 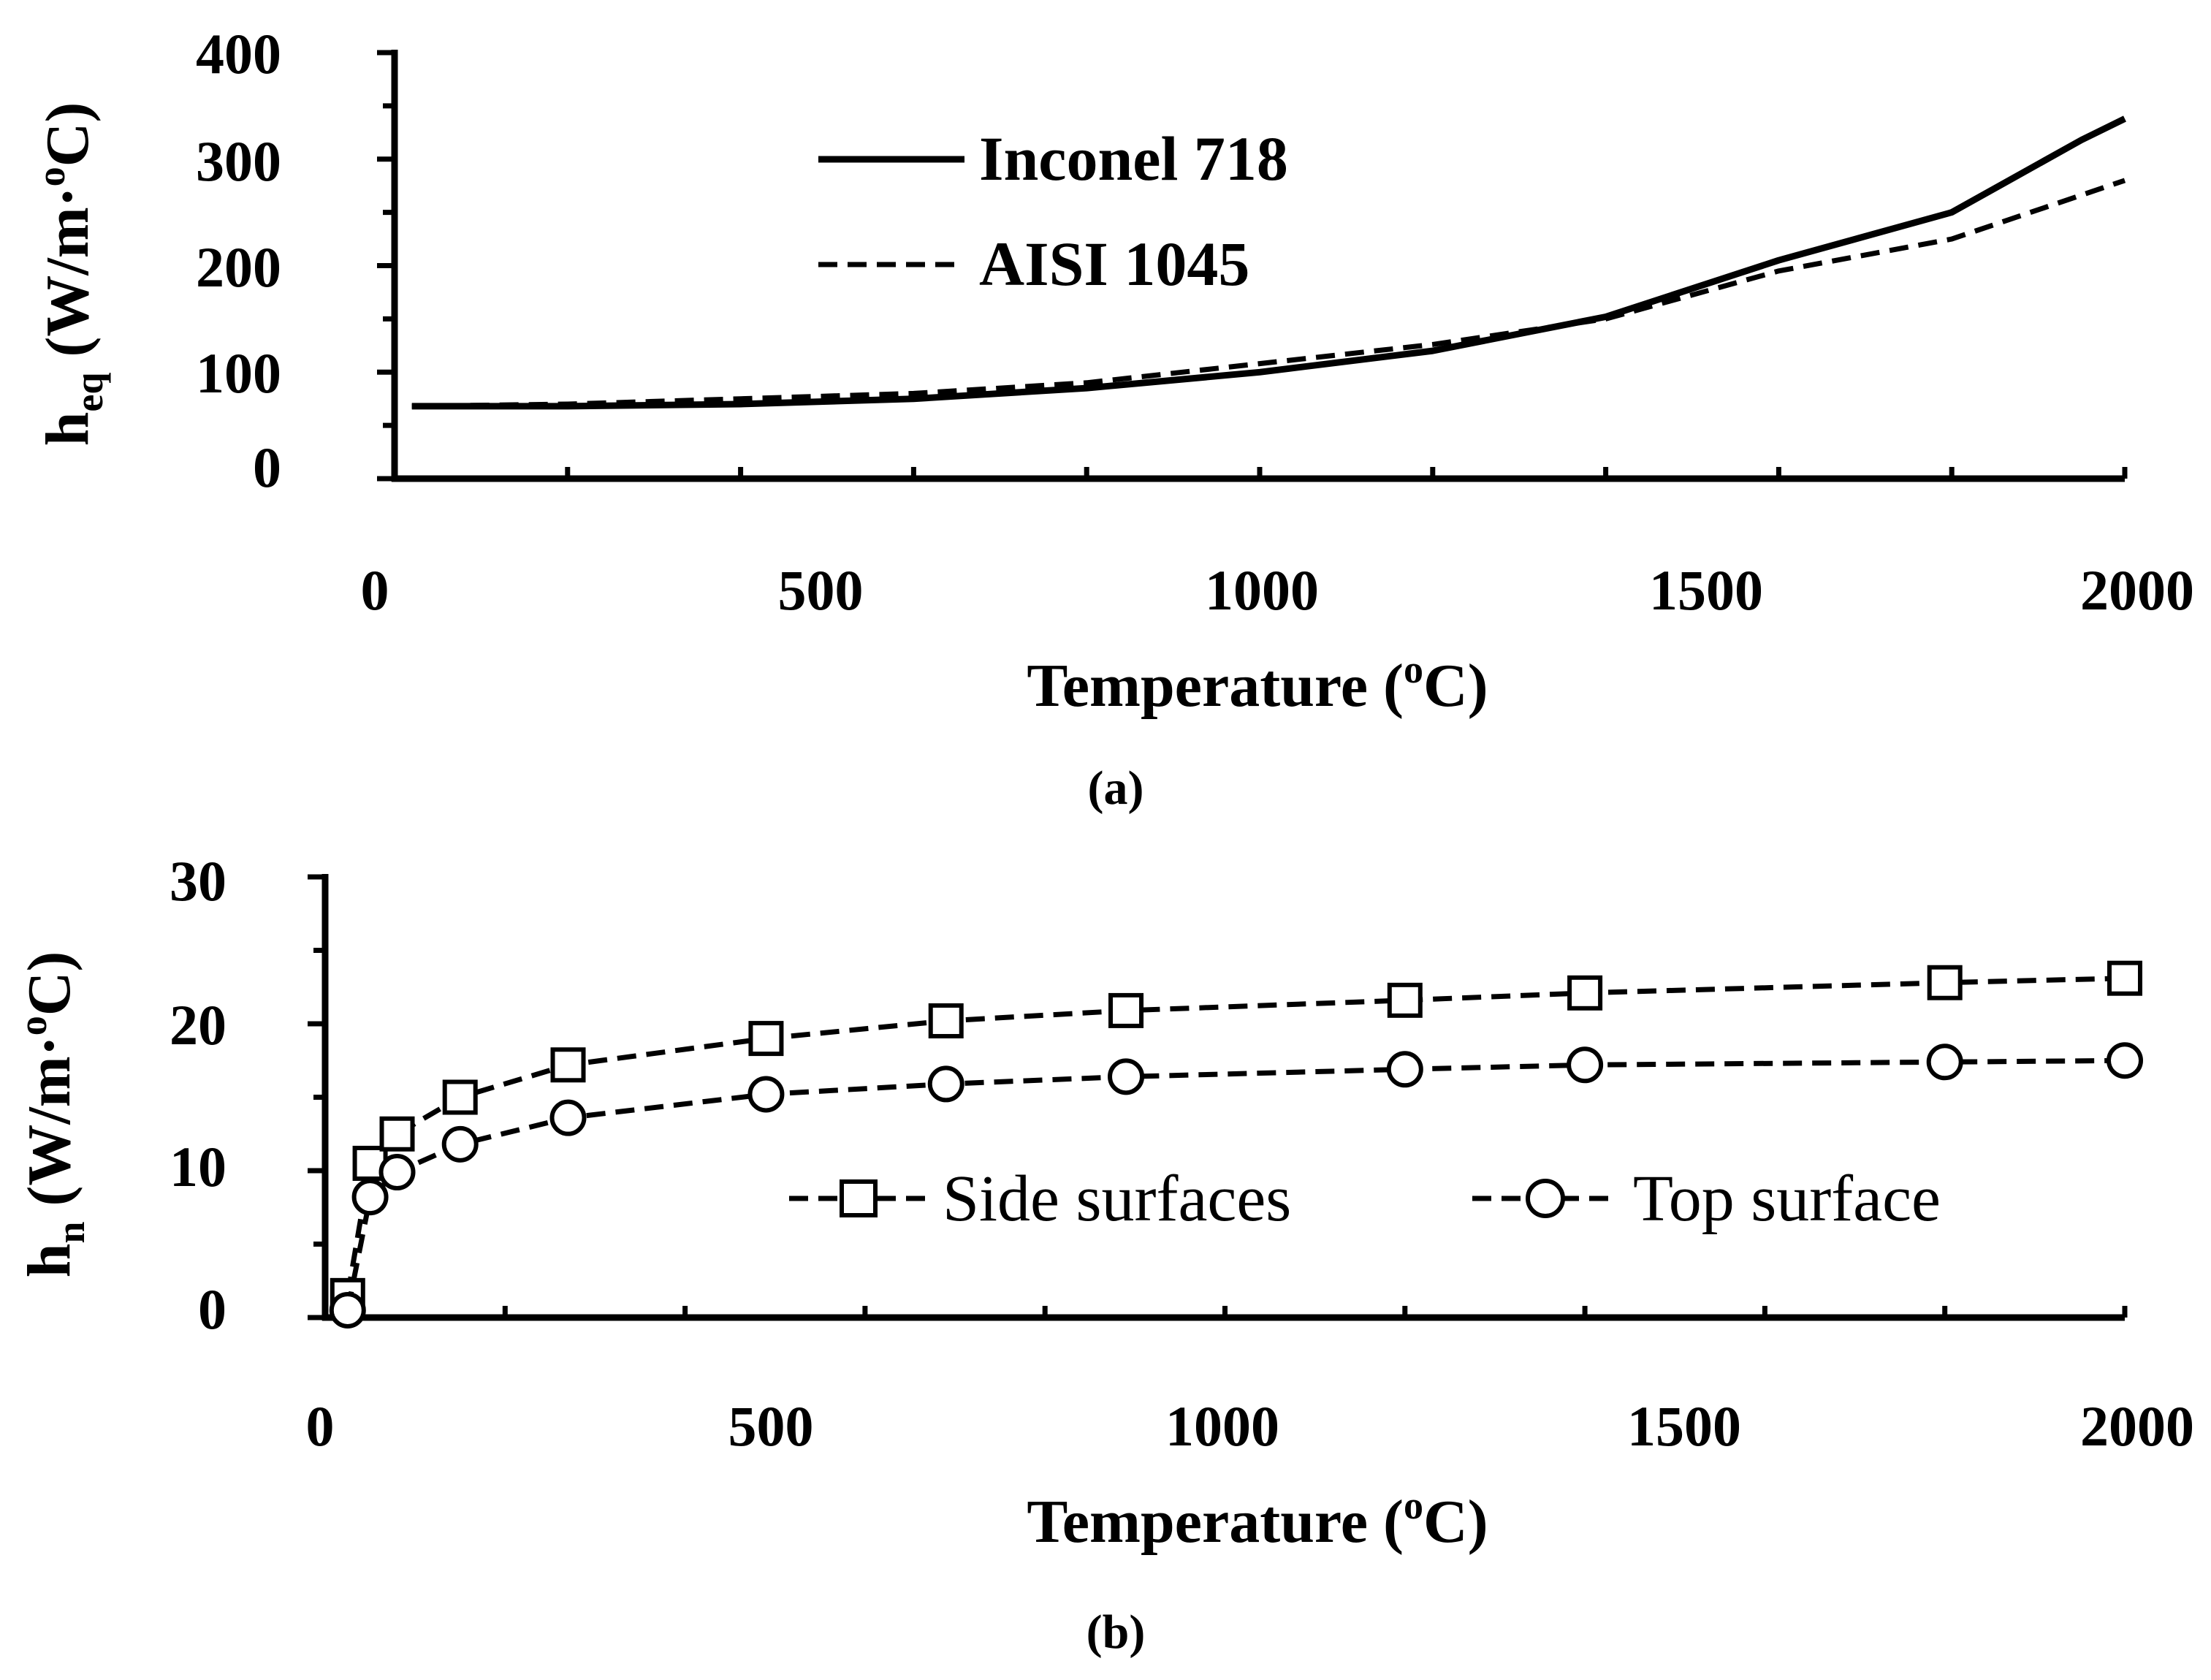 What do you see at coordinates (238, 161) in the screenshot?
I see `panel-a-y-tick-label: 300` at bounding box center [238, 161].